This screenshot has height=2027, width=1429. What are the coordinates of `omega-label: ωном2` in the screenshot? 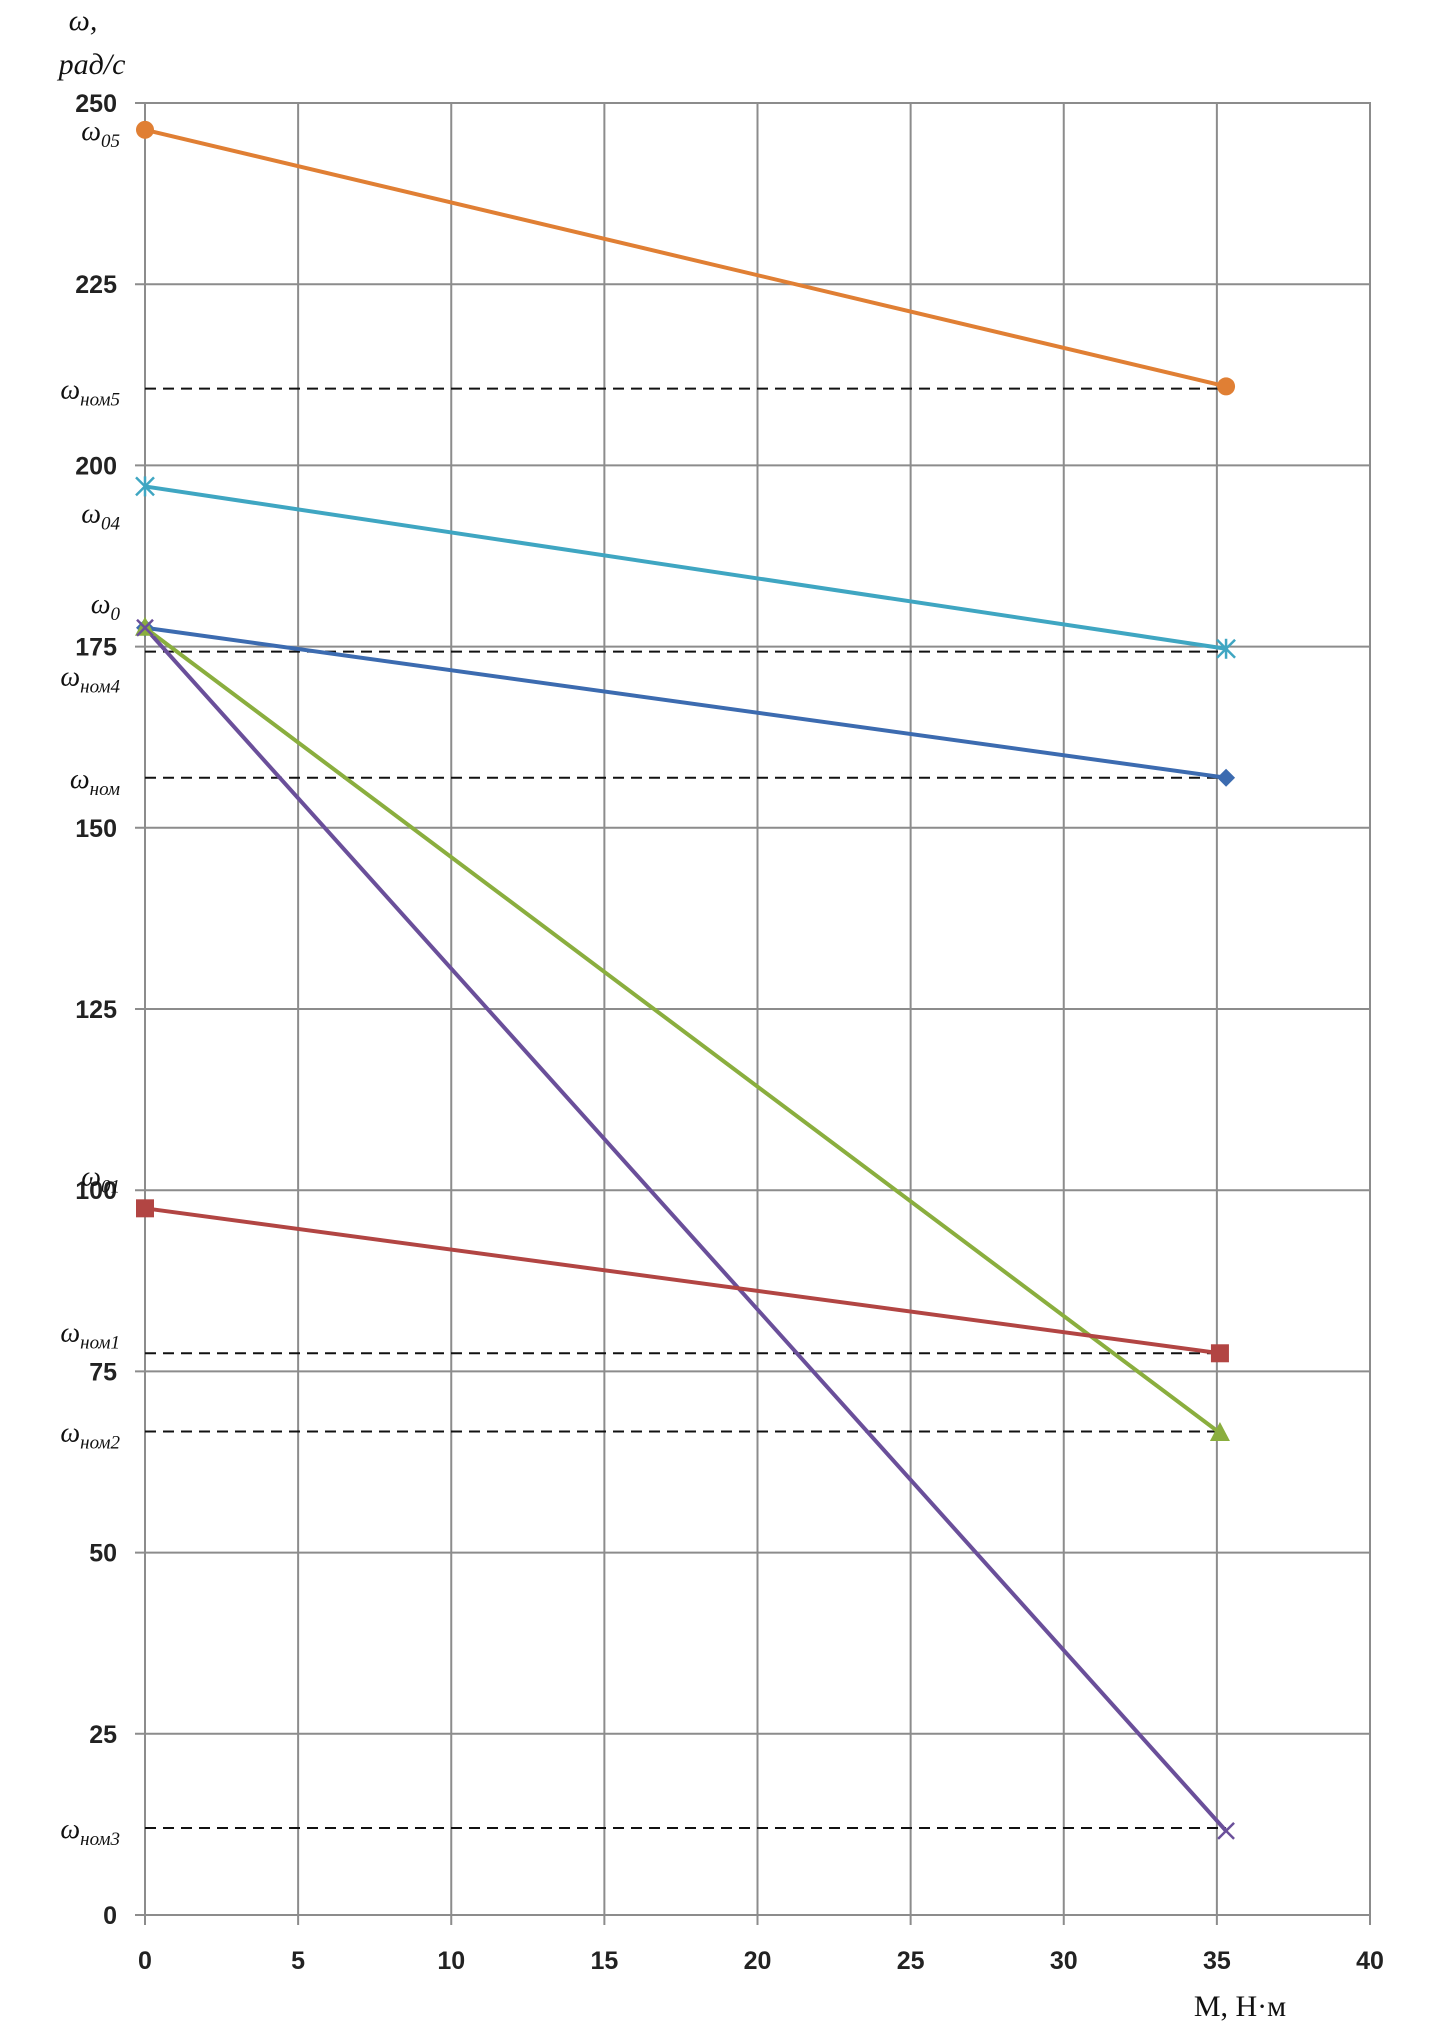 It's located at (90, 1436).